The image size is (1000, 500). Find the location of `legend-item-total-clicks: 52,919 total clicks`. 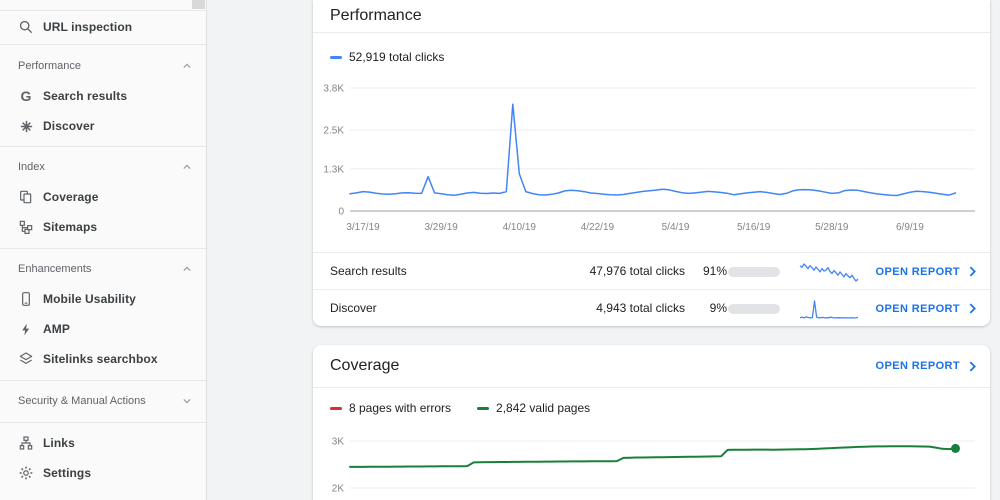

legend-item-total-clicks: 52,919 total clicks is located at coordinates (387, 57).